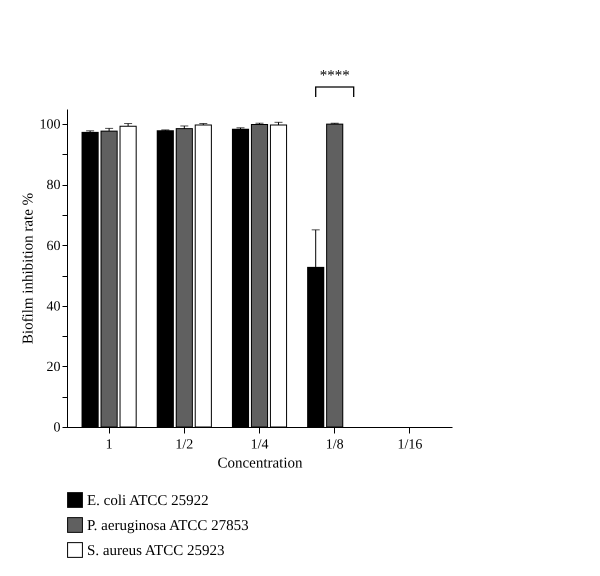  I want to click on x-tick-label: 1/8, so click(335, 445).